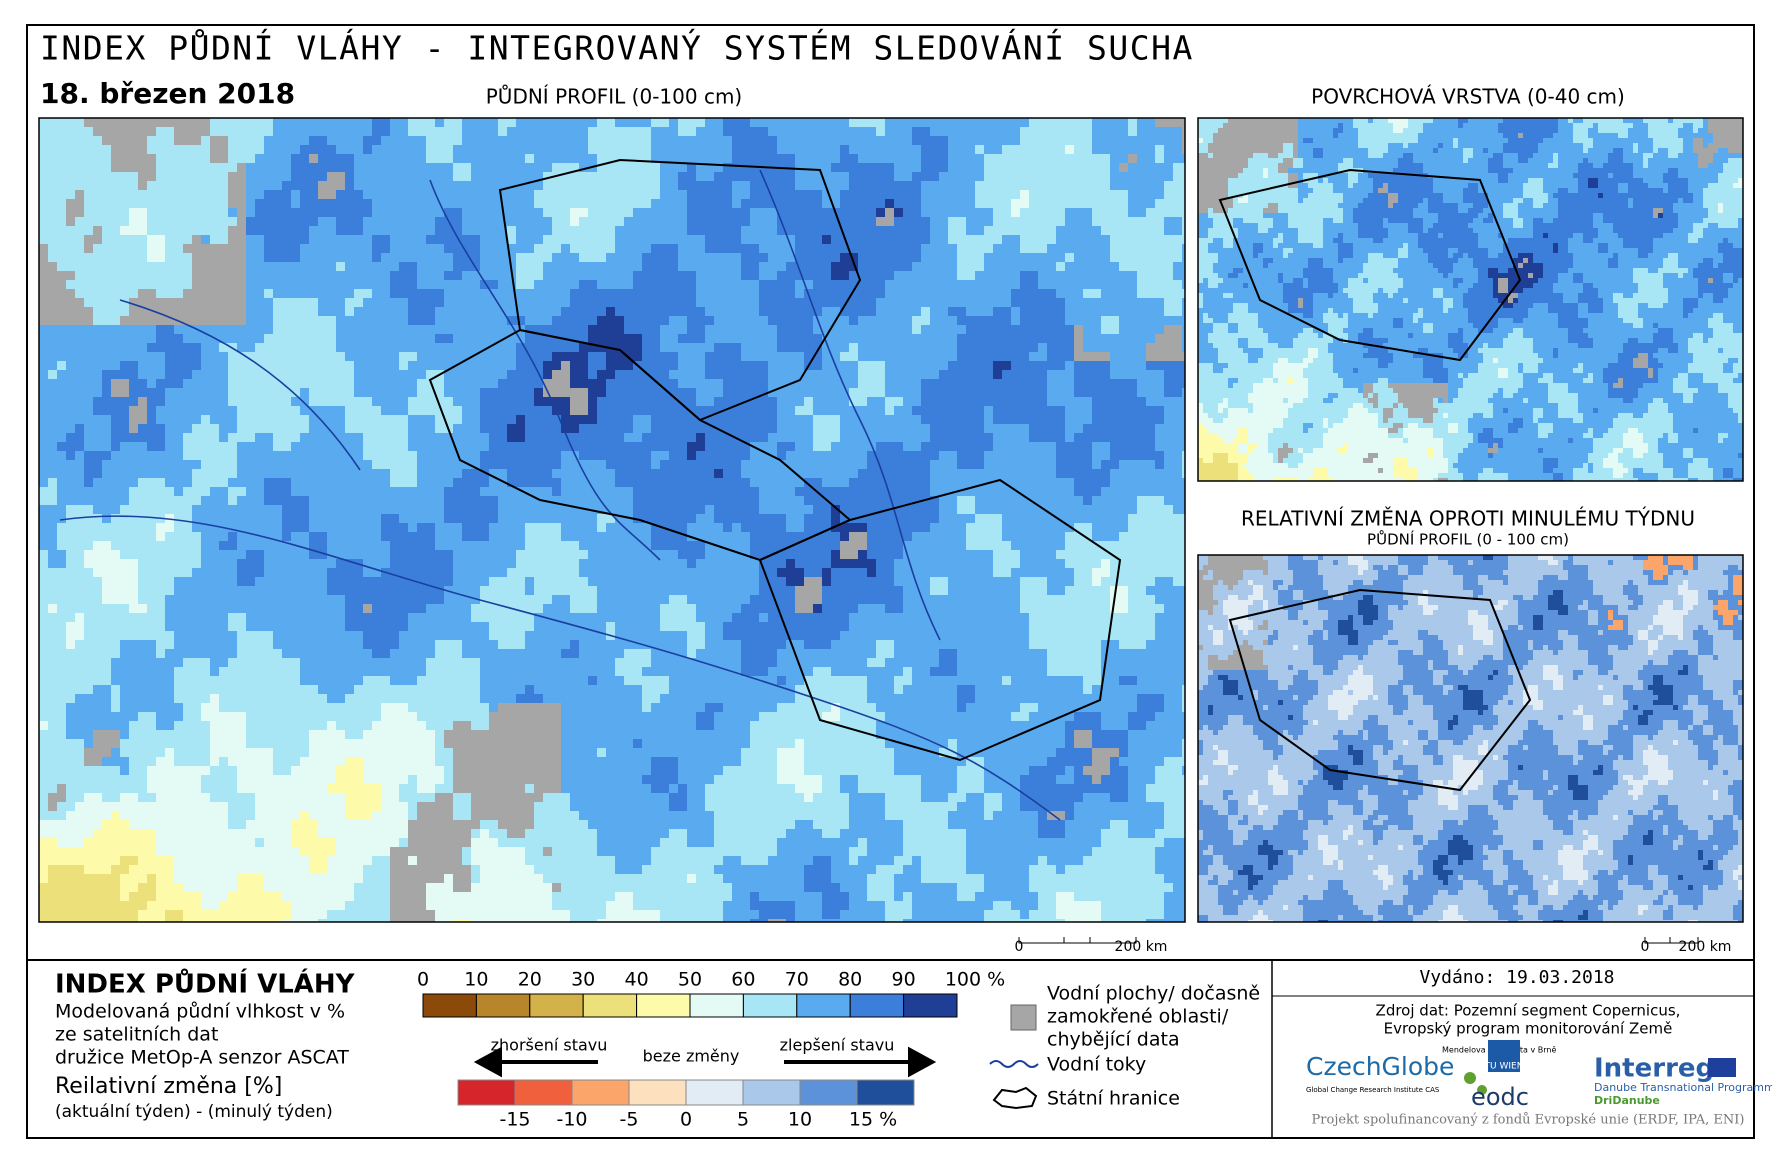 Image resolution: width=1772 pixels, height=1156 pixels. What do you see at coordinates (1654, 1069) in the screenshot?
I see `logo-interreg: Interreg` at bounding box center [1654, 1069].